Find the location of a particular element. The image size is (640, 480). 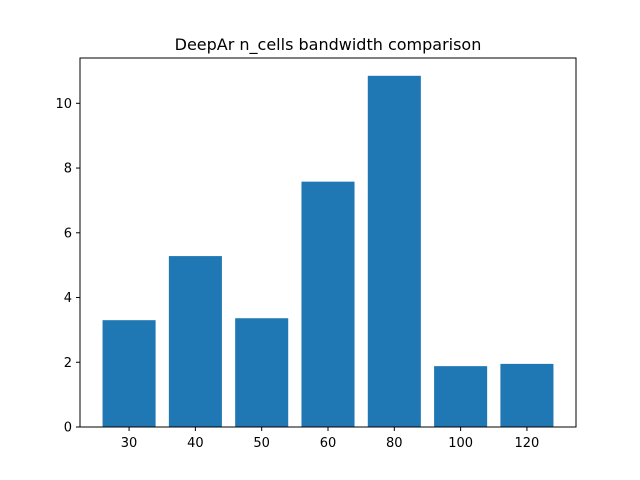

chart-title: DeepAr n_cells bandwidth comparison is located at coordinates (328, 45).